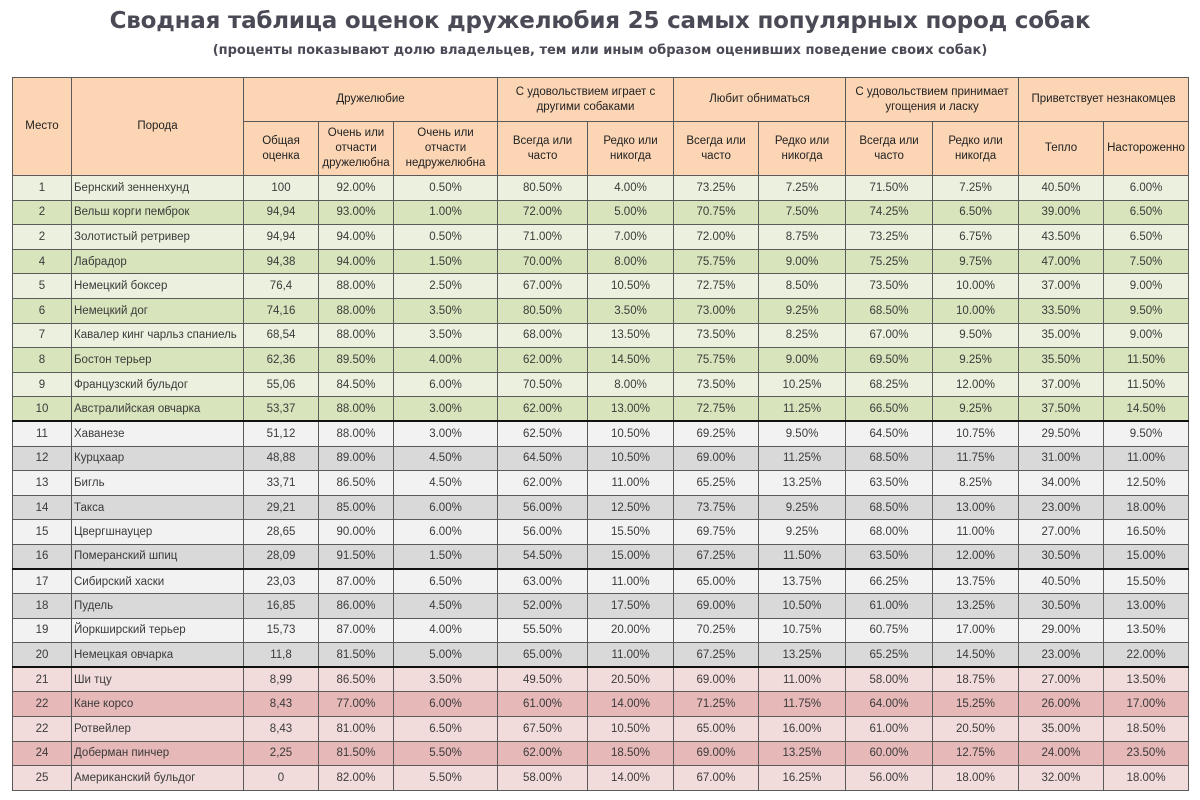  I want to click on cell-greet-warm: 47.00%, so click(1061, 261).